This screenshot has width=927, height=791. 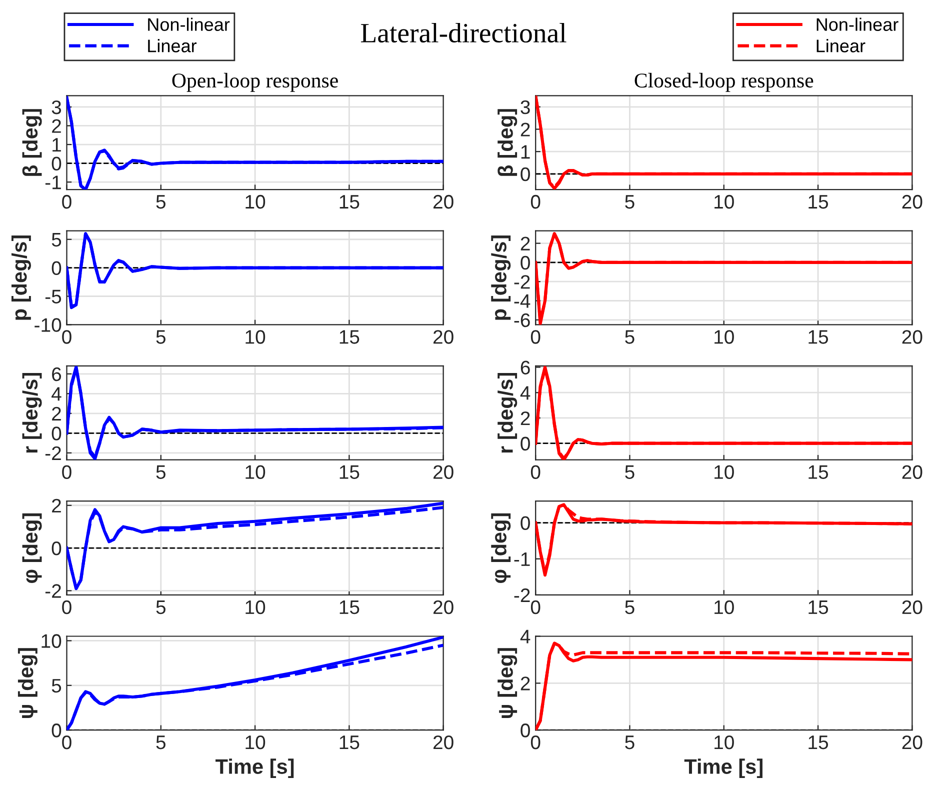 What do you see at coordinates (525, 152) in the screenshot?
I see `y-tick-label: 1` at bounding box center [525, 152].